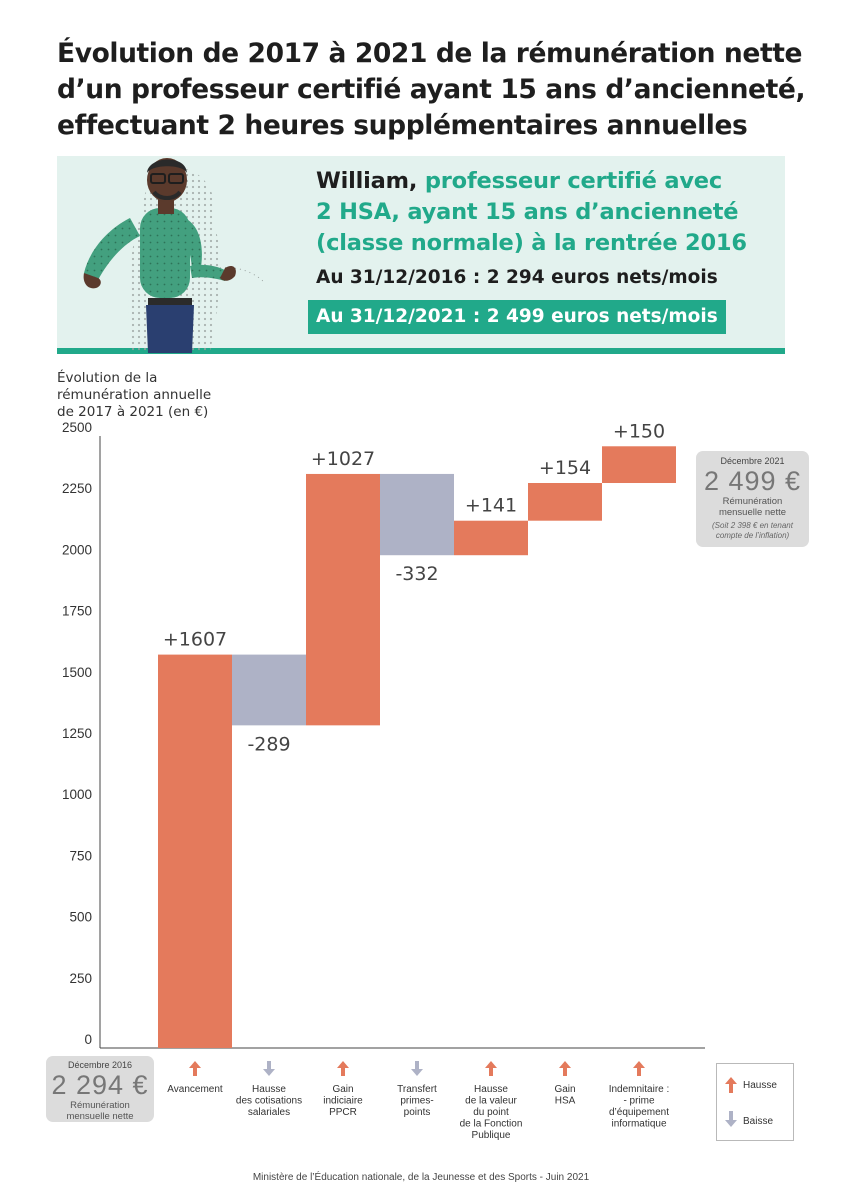 The width and height of the screenshot is (842, 1191). What do you see at coordinates (491, 506) in the screenshot?
I see `data-label-5: +141` at bounding box center [491, 506].